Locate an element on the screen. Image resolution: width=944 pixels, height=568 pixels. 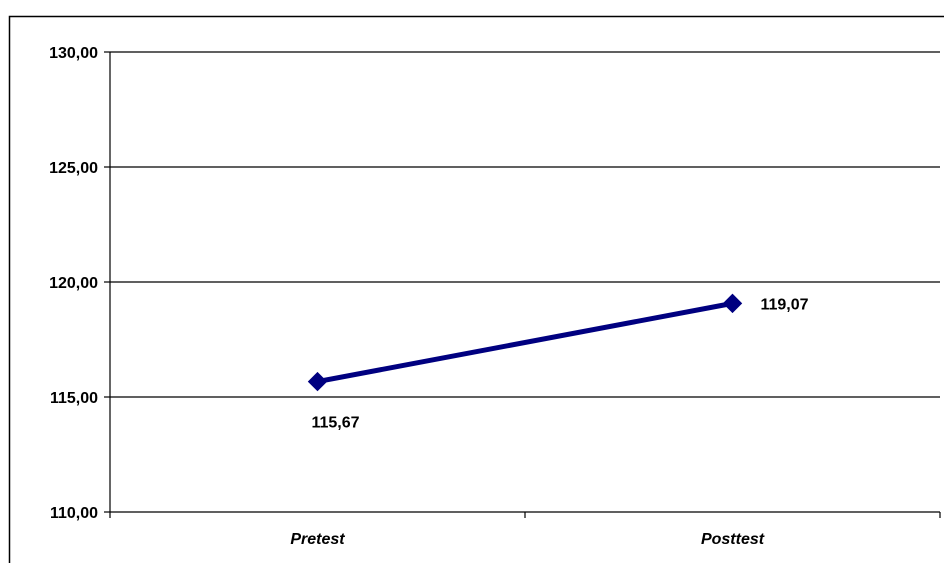
x-axis-tick-labels: Pretest Posttest is located at coordinates (527, 539).